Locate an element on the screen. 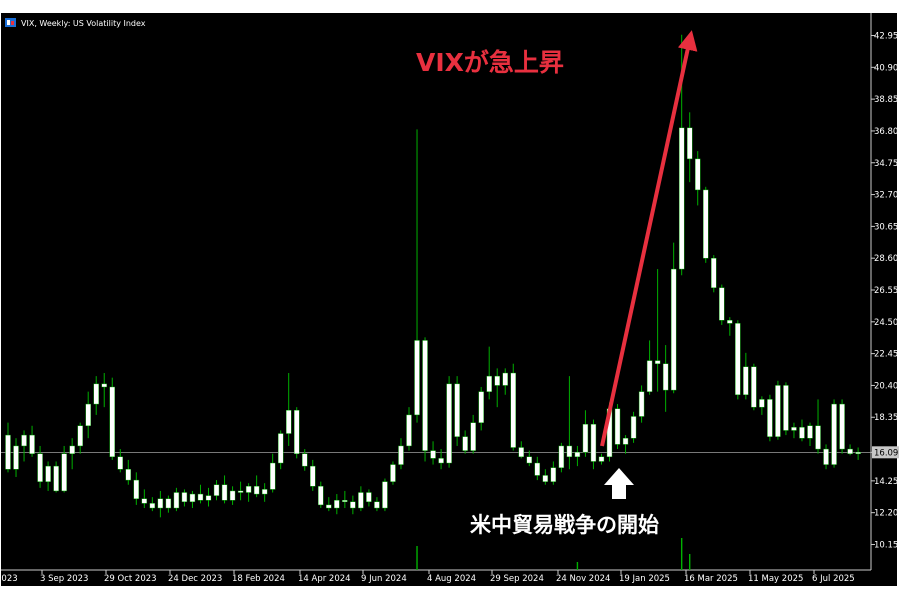 The width and height of the screenshot is (900, 600). volume-bar is located at coordinates (417, 558).